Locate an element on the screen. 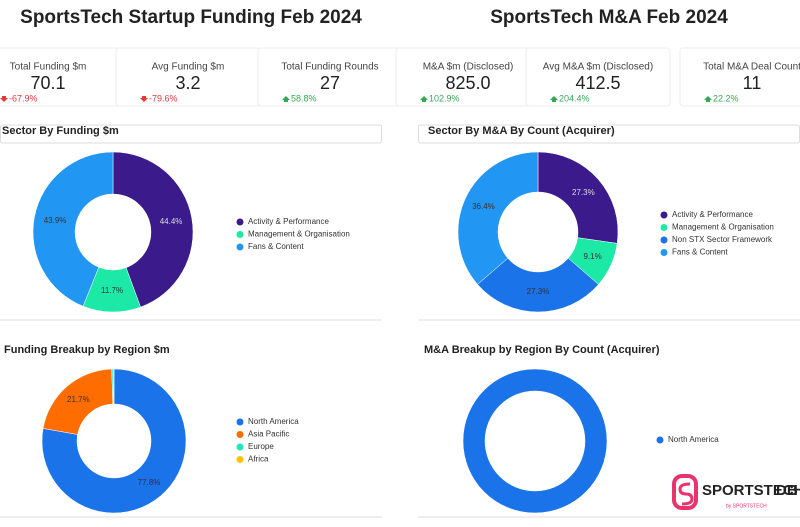 The image size is (800, 527). kpi-change: -79.6% is located at coordinates (163, 98).